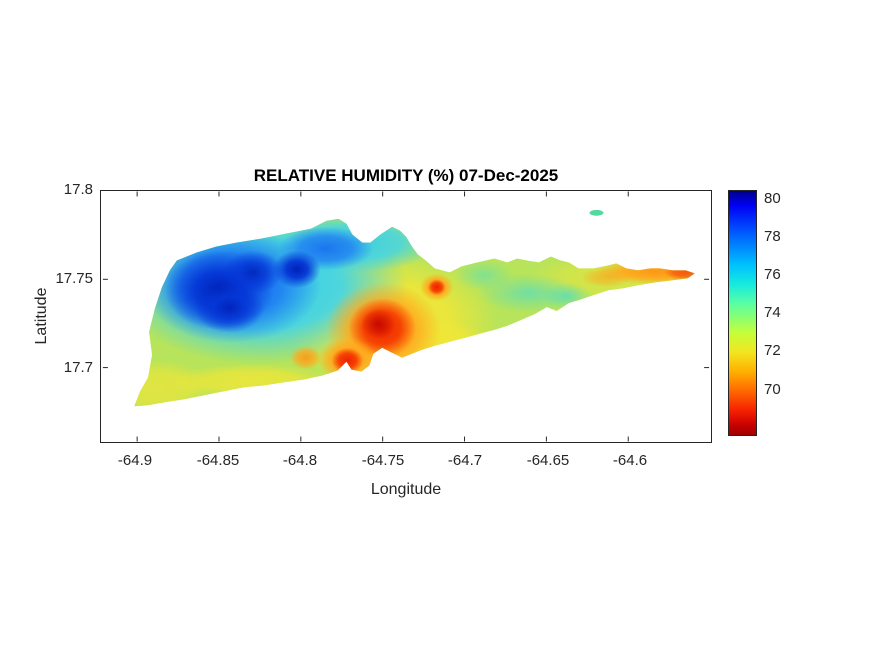 Image resolution: width=875 pixels, height=656 pixels. Describe the element at coordinates (772, 274) in the screenshot. I see `colorbar-tick-label: 76` at that location.